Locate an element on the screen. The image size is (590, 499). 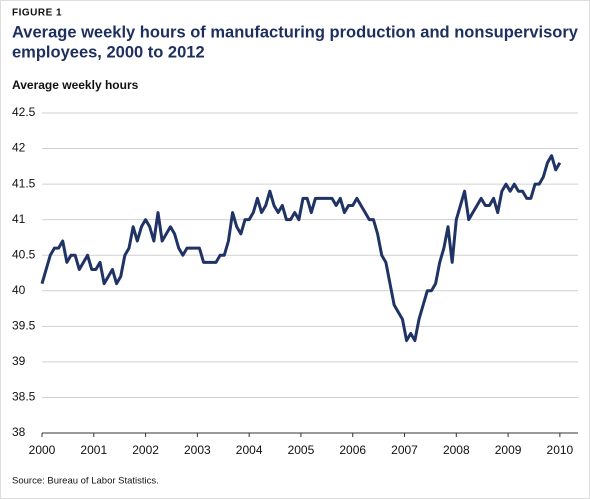
y-tick-label: 39.5 is located at coordinates (24, 326).